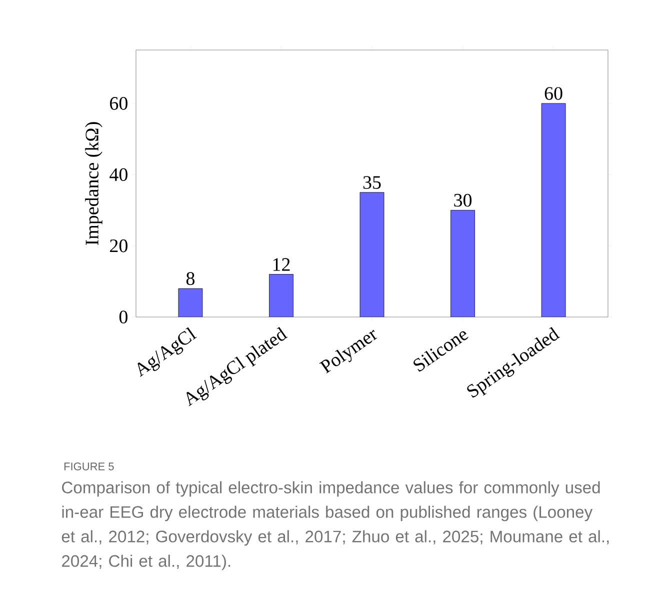 The height and width of the screenshot is (590, 646). Describe the element at coordinates (463, 200) in the screenshot. I see `data-label: 30` at that location.